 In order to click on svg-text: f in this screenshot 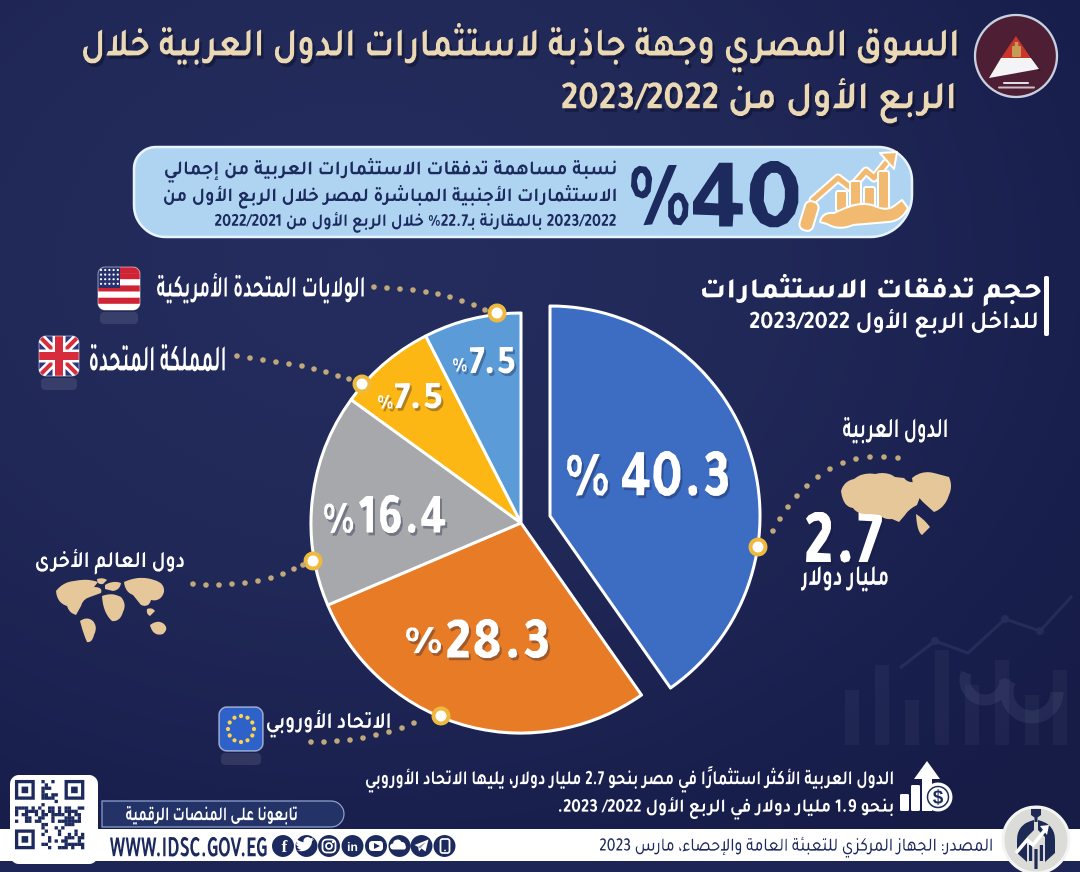, I will do `click(285, 846)`.